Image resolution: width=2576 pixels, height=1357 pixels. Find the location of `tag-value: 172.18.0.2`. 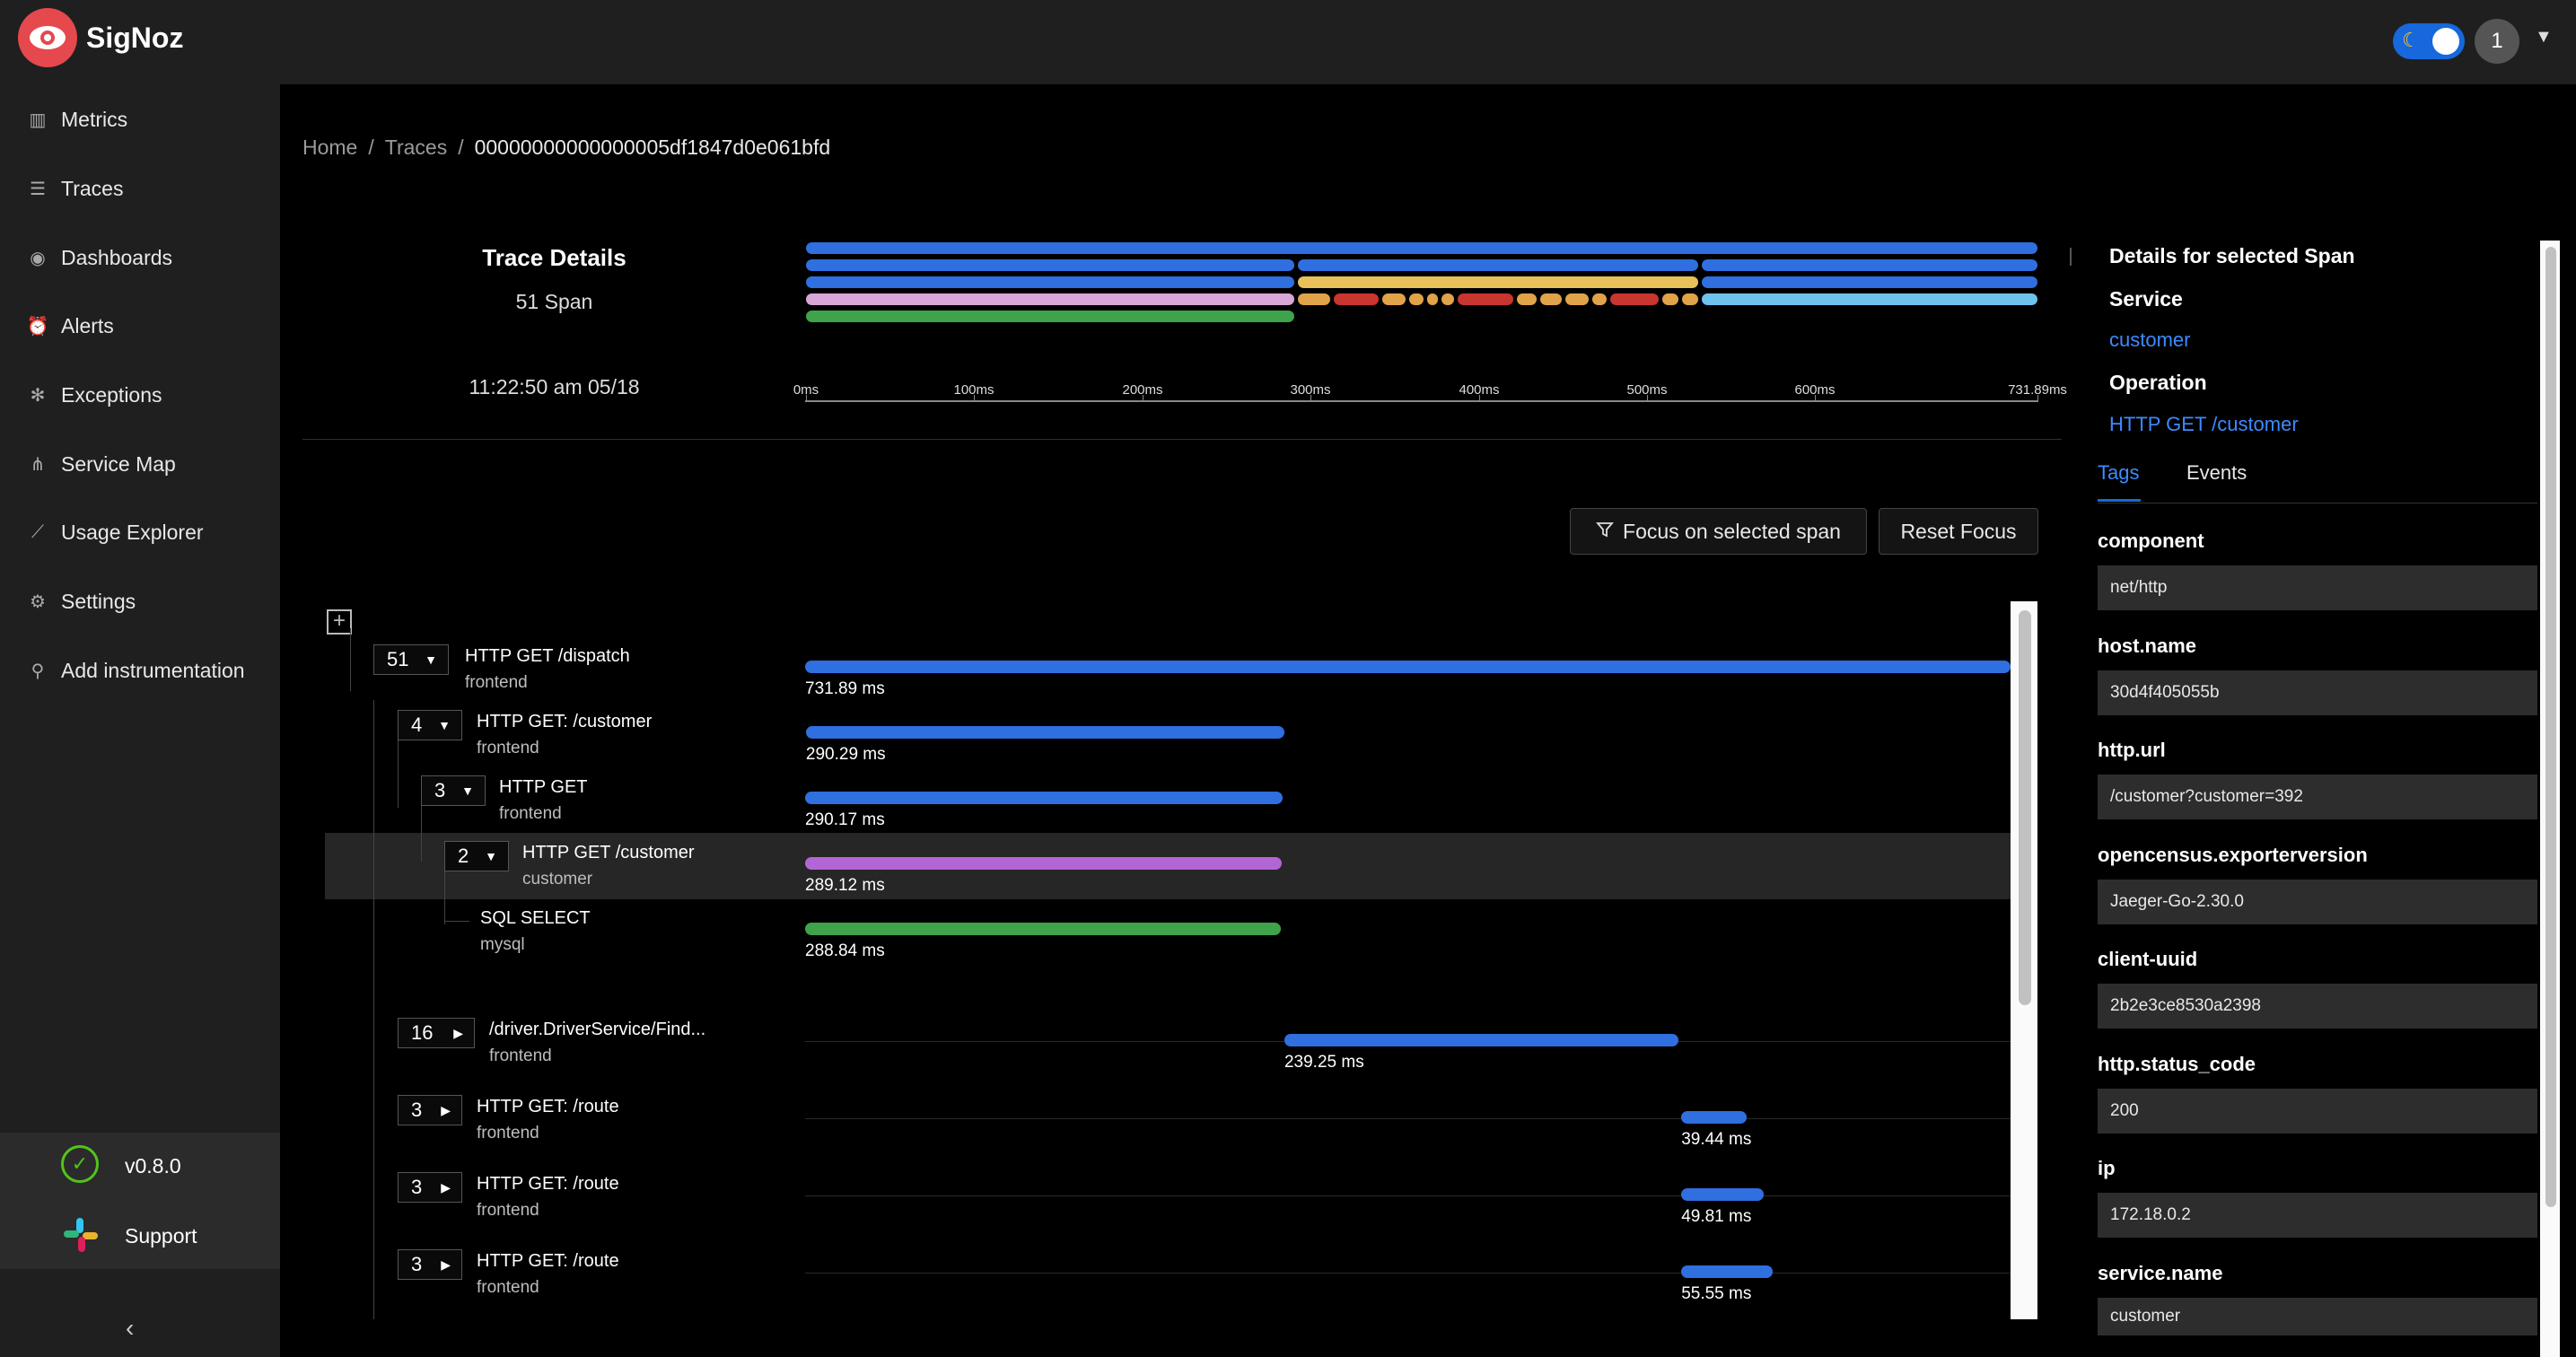

tag-value: 172.18.0.2 is located at coordinates (2317, 1215).